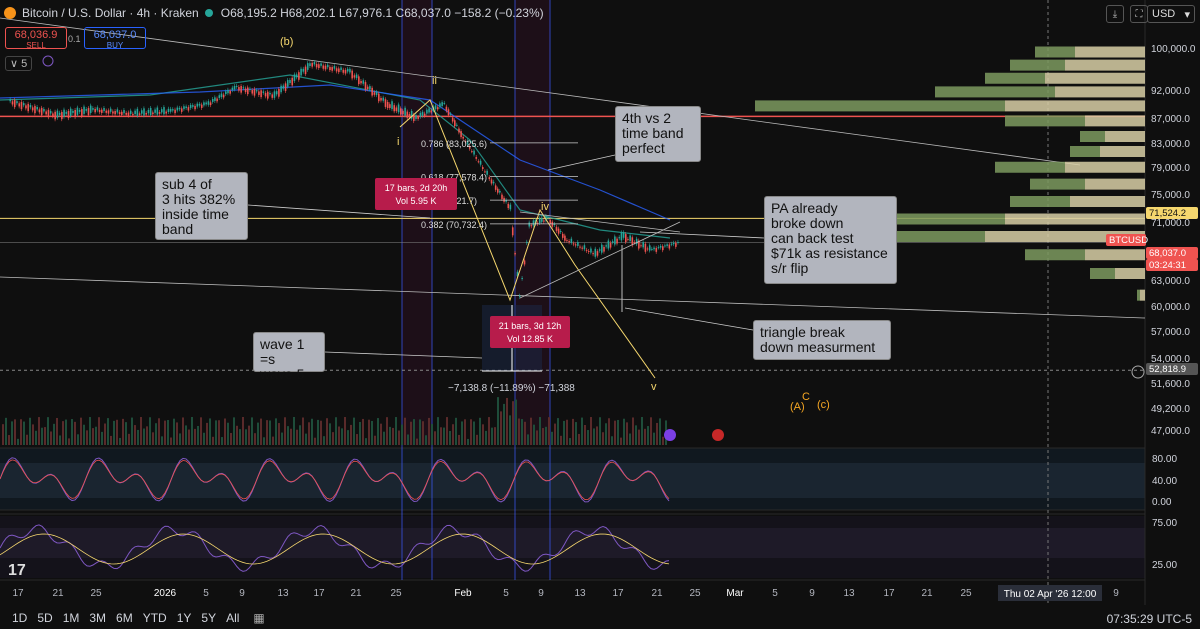 The image size is (1200, 629). Describe the element at coordinates (735, 593) in the screenshot. I see `time-tick: Mar` at that location.